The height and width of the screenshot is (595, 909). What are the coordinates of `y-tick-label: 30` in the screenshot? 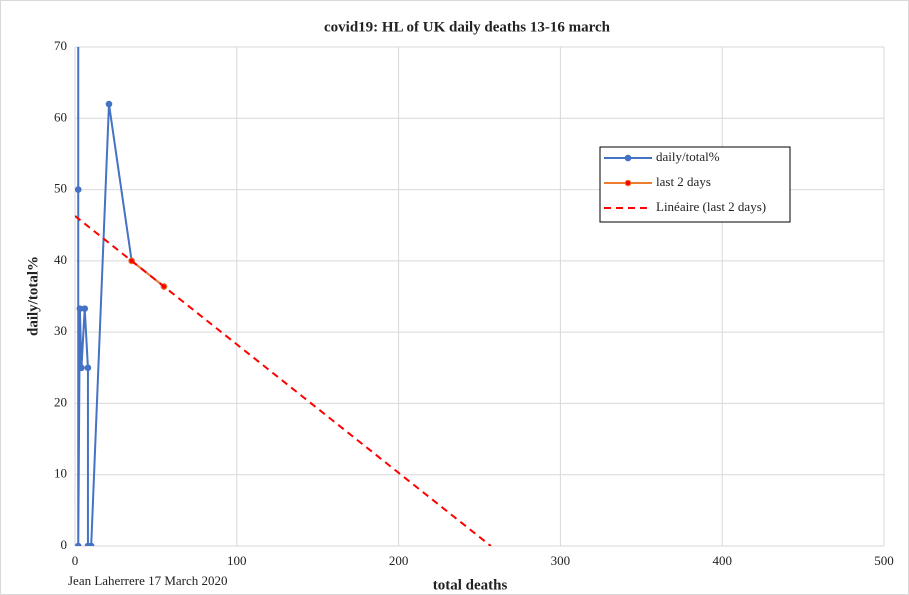 It's located at (60, 330).